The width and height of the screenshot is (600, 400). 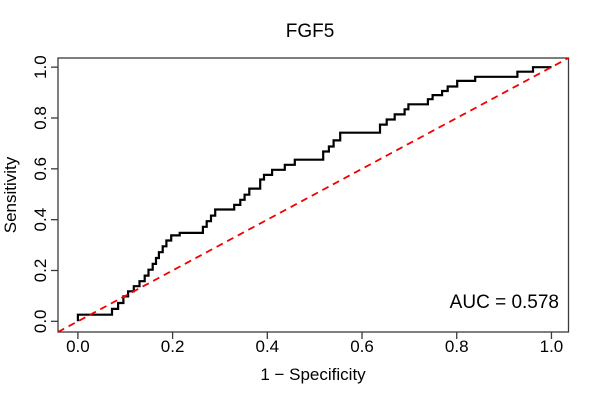 What do you see at coordinates (457, 346) in the screenshot?
I see `x-tick-label: 0.8` at bounding box center [457, 346].